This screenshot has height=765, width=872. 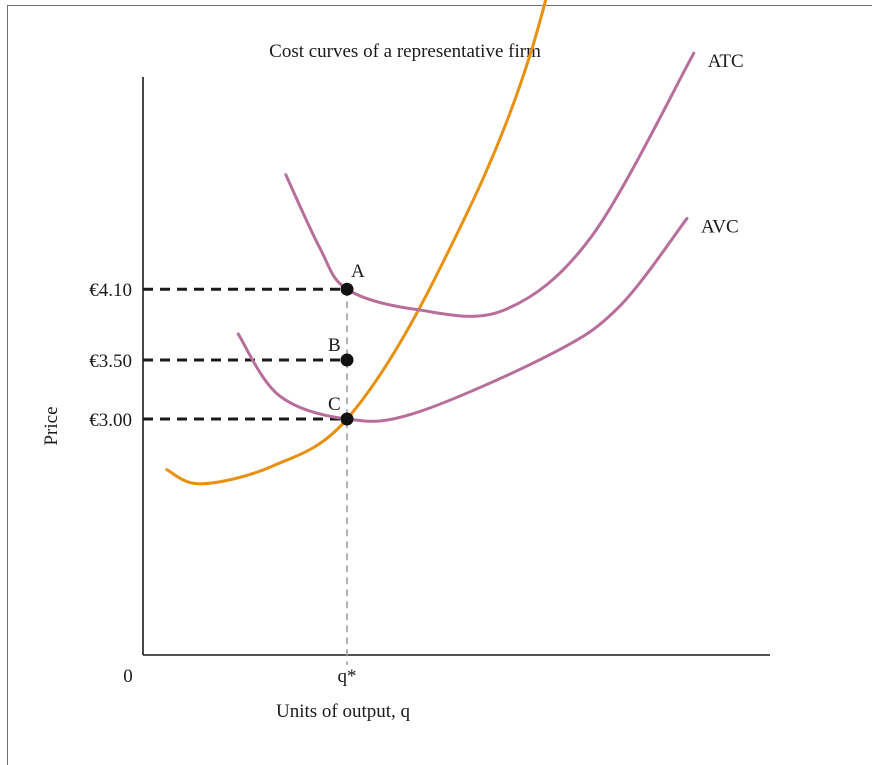 I want to click on point-c-label: C, so click(x=334, y=404).